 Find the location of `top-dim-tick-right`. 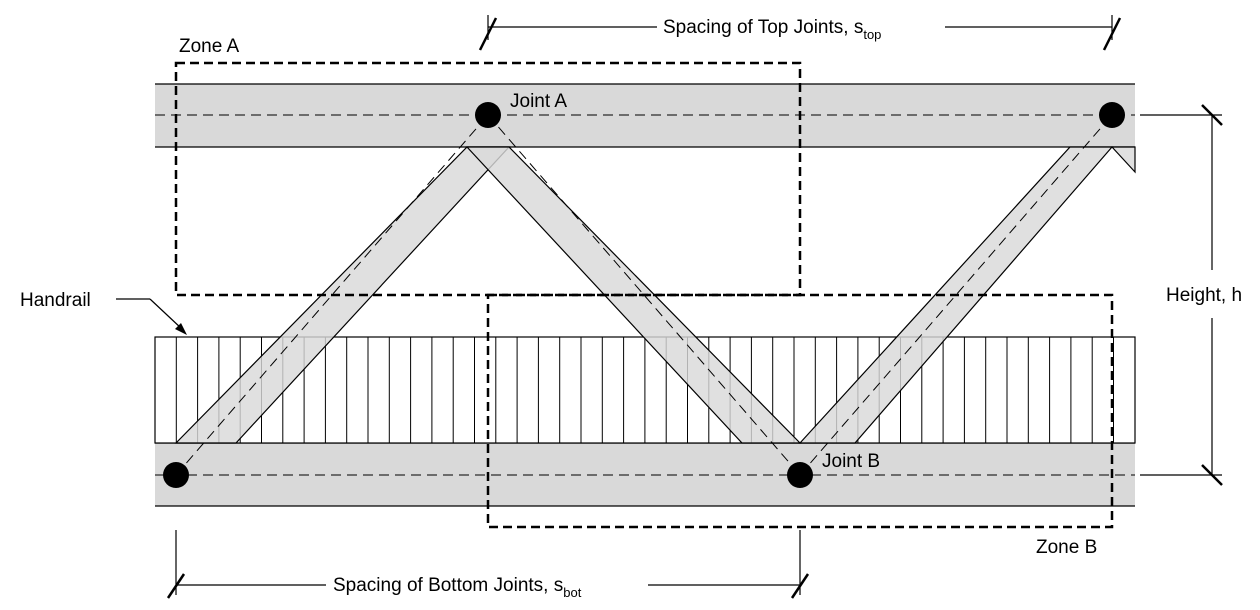

top-dim-tick-right is located at coordinates (1112, 34).